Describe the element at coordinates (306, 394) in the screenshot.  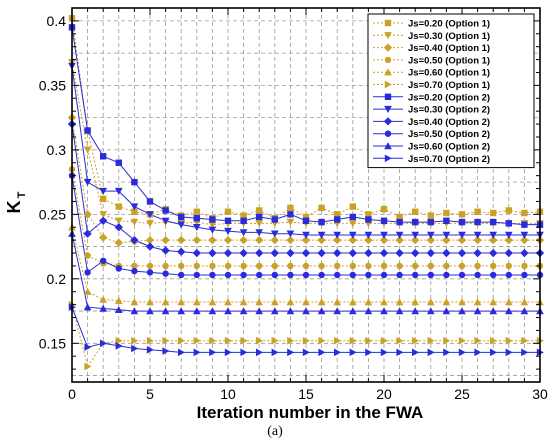
I see `x-tick-label: 15` at that location.